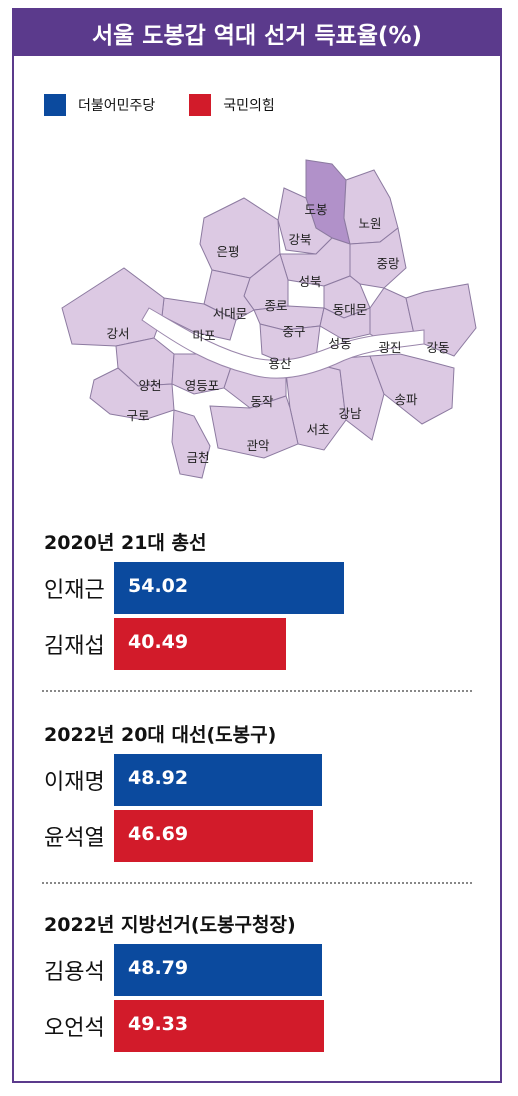  Describe the element at coordinates (117, 333) in the screenshot. I see `district-label-강서: 강서` at that location.